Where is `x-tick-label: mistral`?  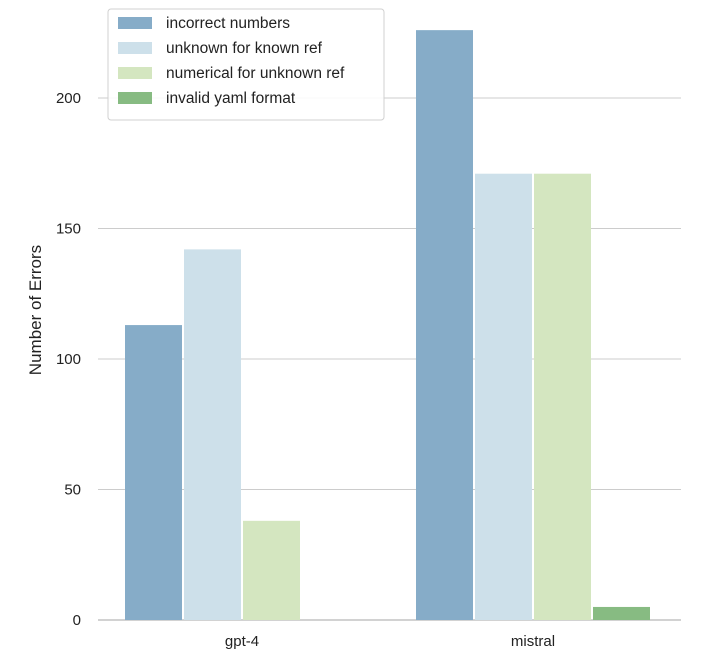 x-tick-label: mistral is located at coordinates (533, 641).